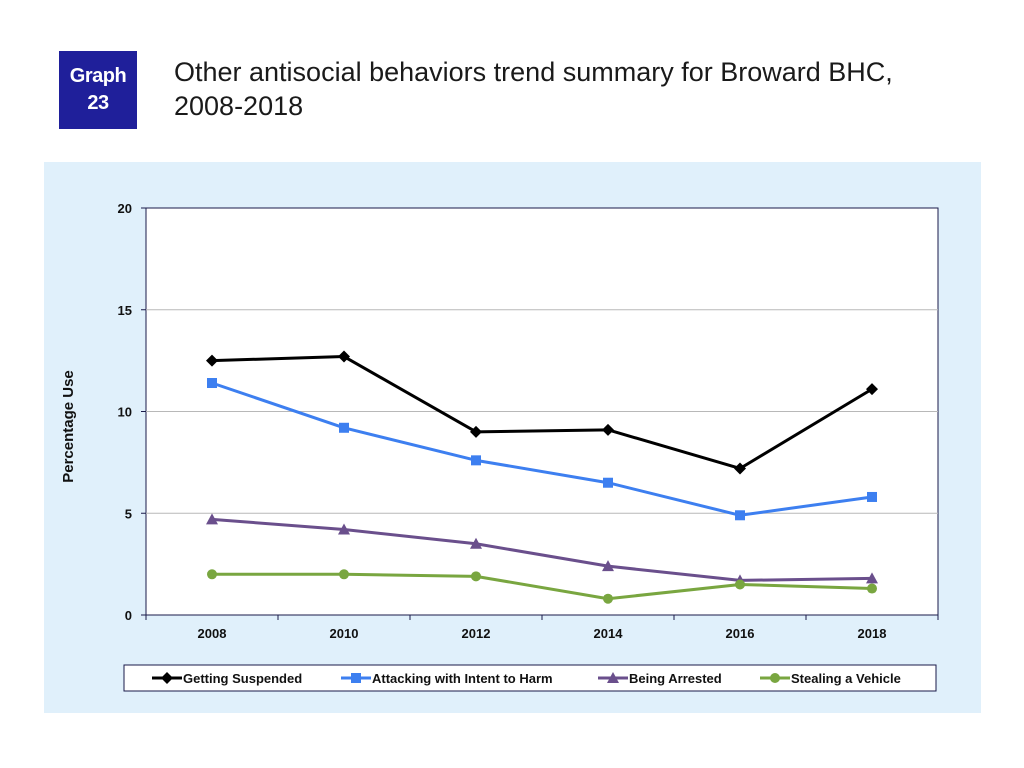 The height and width of the screenshot is (768, 1024). What do you see at coordinates (128, 513) in the screenshot?
I see `y-tick-label: 5` at bounding box center [128, 513].